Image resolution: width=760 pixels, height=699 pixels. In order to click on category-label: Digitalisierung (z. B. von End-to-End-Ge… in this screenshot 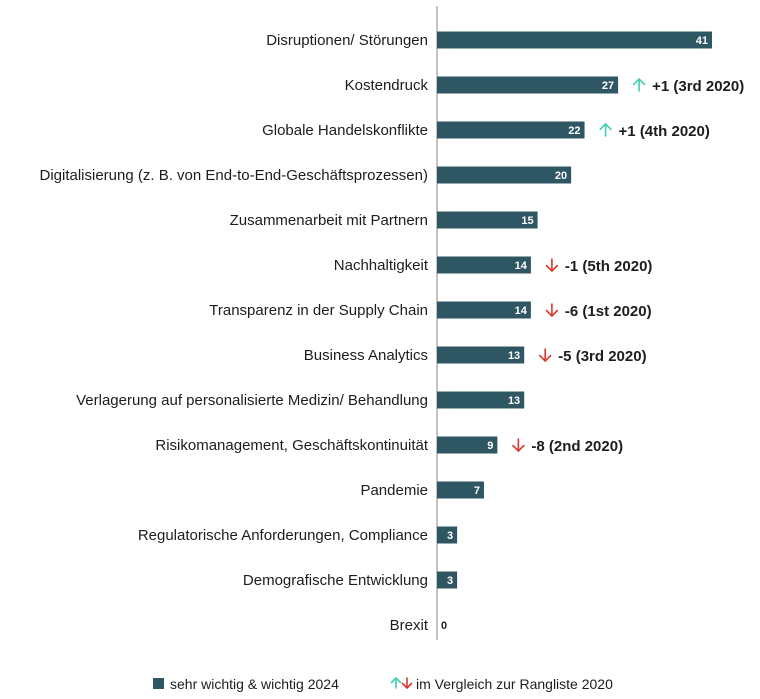, I will do `click(233, 175)`.